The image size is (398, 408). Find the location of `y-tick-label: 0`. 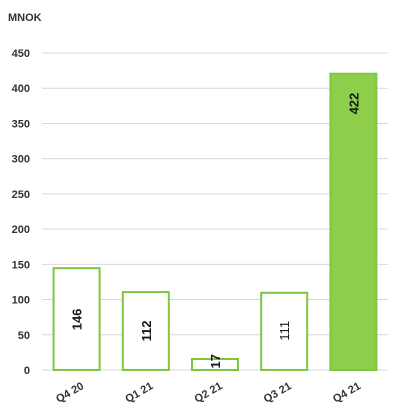

y-tick-label: 0 is located at coordinates (27, 371).